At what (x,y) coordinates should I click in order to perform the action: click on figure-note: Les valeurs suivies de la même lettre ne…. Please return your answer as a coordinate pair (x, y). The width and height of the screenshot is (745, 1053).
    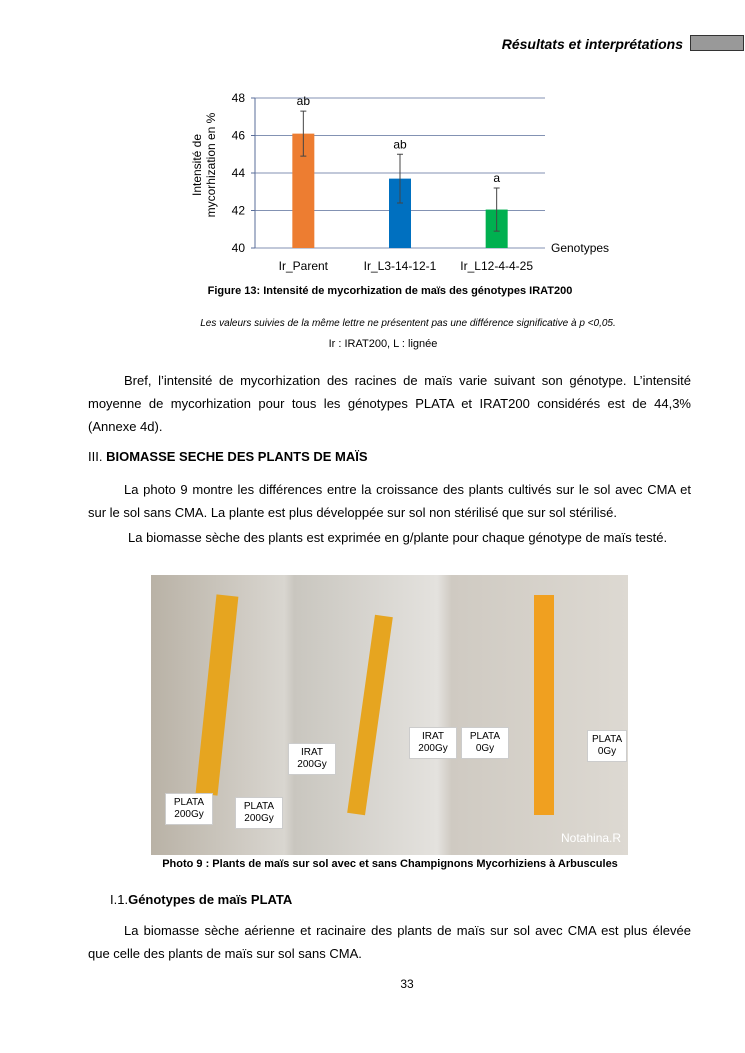
    Looking at the image, I should click on (408, 323).